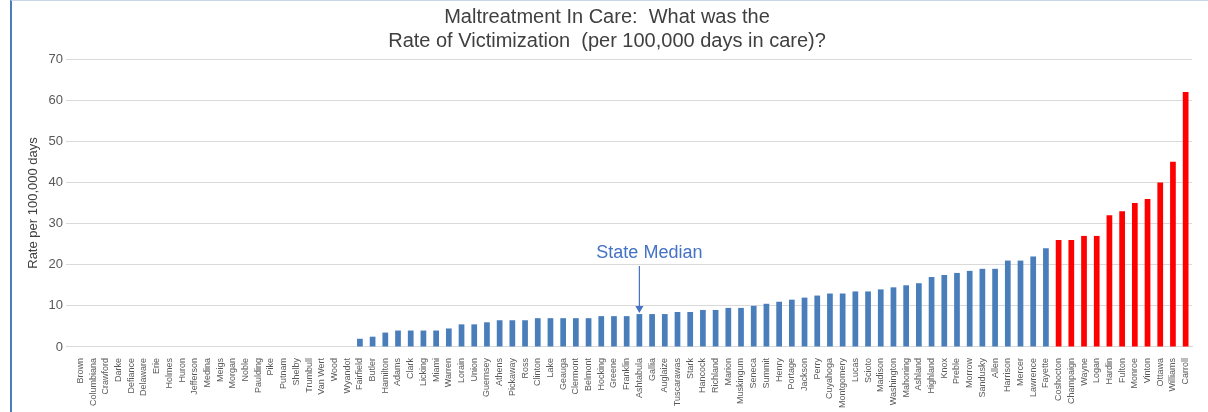 The image size is (1208, 412). Describe the element at coordinates (867, 370) in the screenshot. I see `x-tick-label: Scioto` at that location.